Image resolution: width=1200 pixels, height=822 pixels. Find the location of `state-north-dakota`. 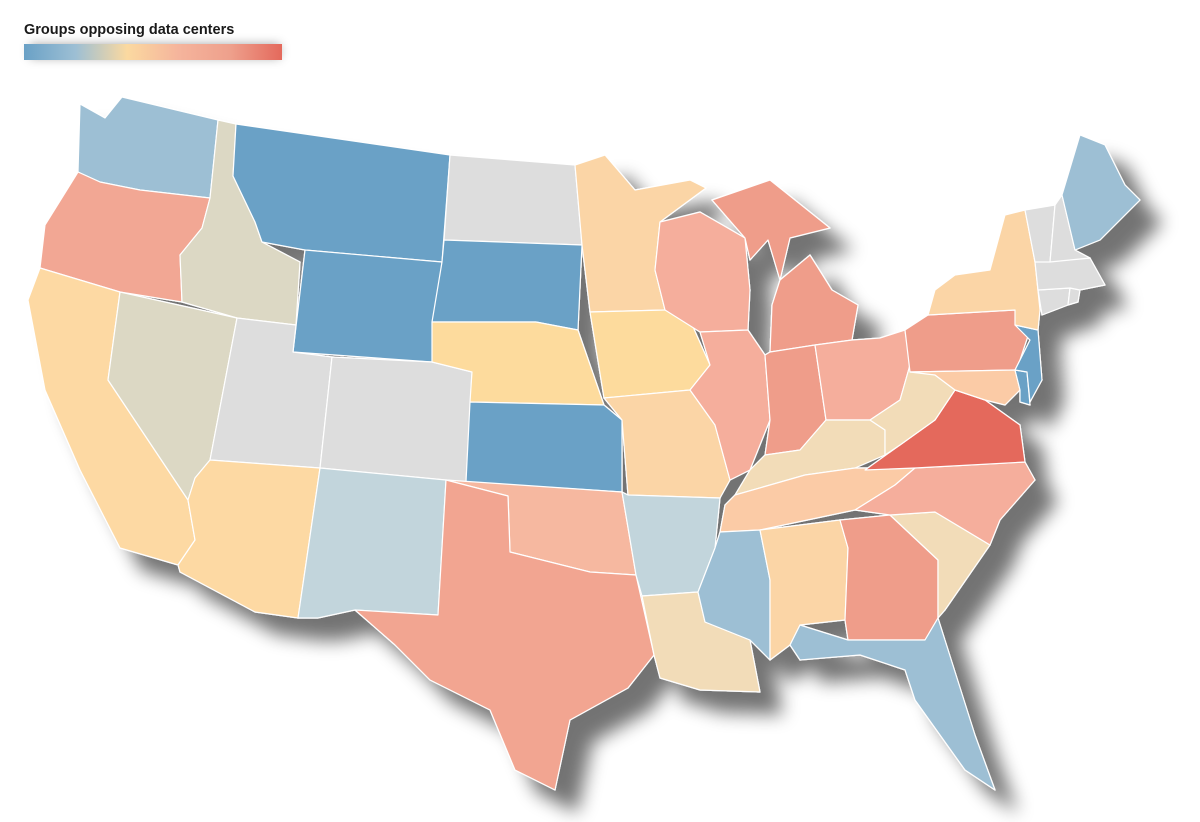

state-north-dakota is located at coordinates (513, 200).